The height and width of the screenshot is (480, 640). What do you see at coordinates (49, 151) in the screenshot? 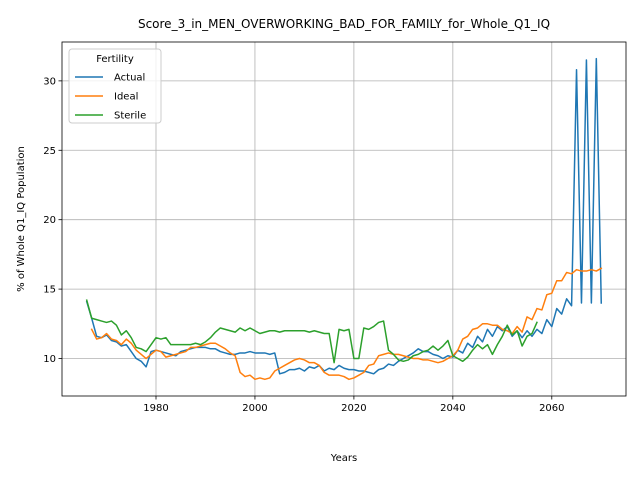
I see `y-tick-label: 25` at bounding box center [49, 151].